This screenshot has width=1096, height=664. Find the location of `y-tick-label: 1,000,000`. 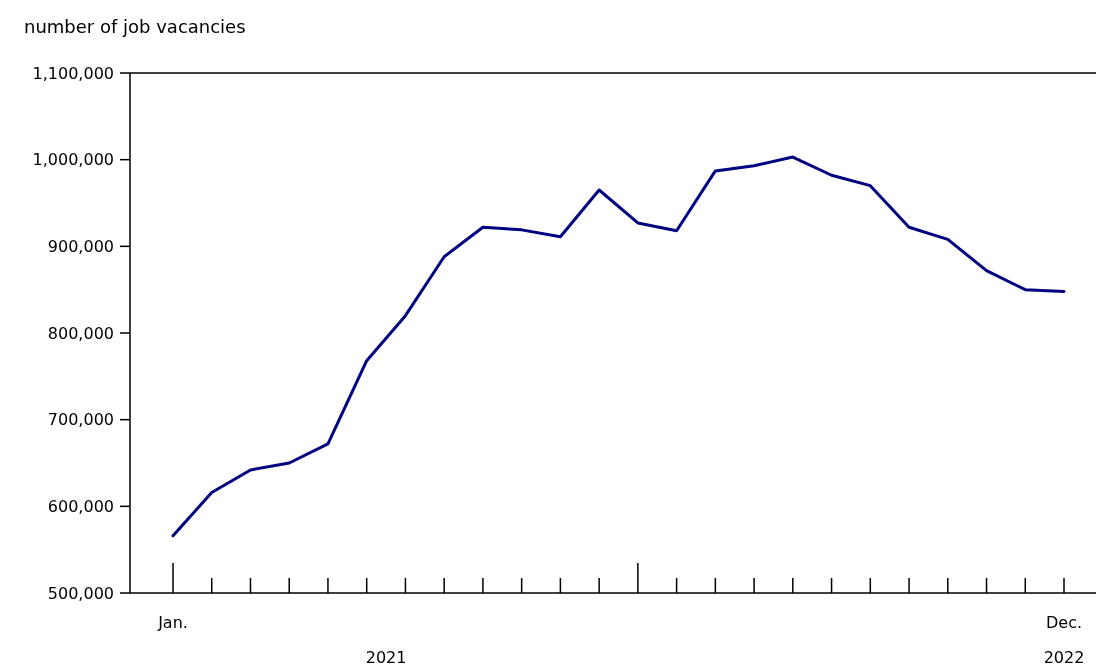

y-tick-label: 1,000,000 is located at coordinates (73, 160).